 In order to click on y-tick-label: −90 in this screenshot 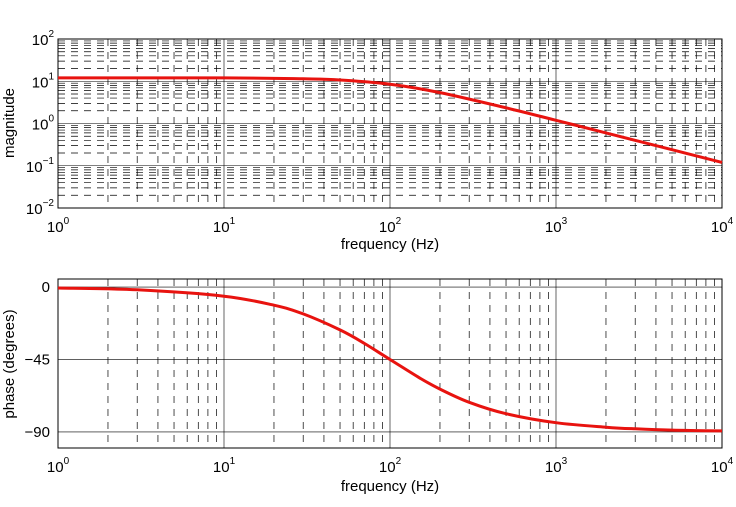, I will do `click(37, 432)`.